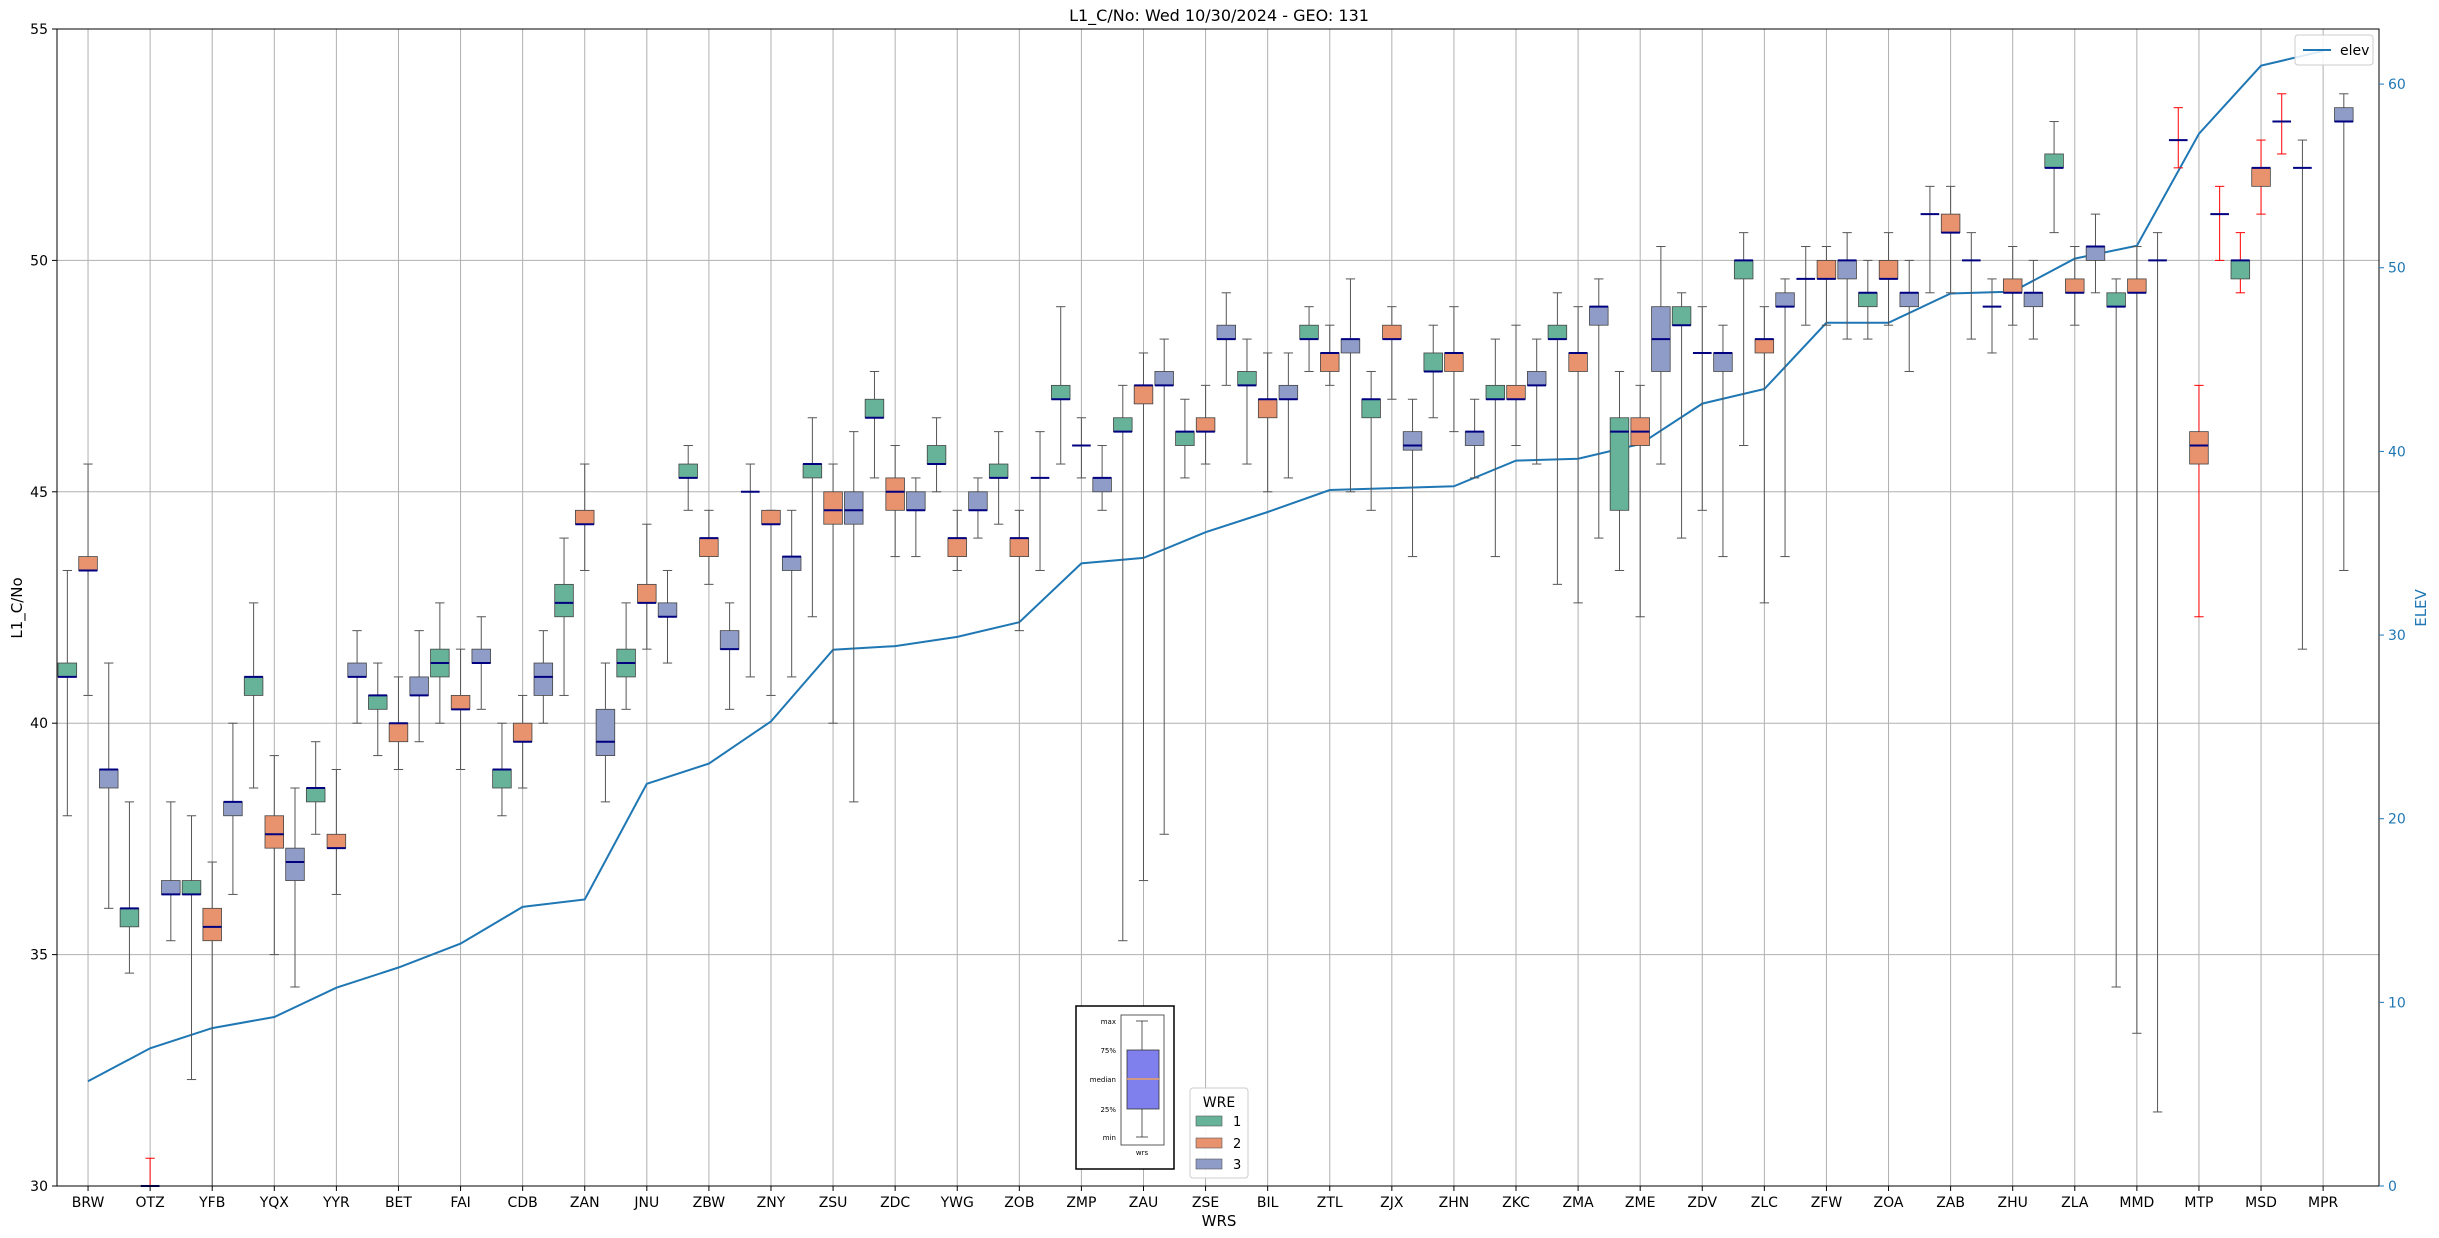 This screenshot has height=1238, width=2439. What do you see at coordinates (1640, 1203) in the screenshot?
I see `x-tick-label: ZME` at bounding box center [1640, 1203].